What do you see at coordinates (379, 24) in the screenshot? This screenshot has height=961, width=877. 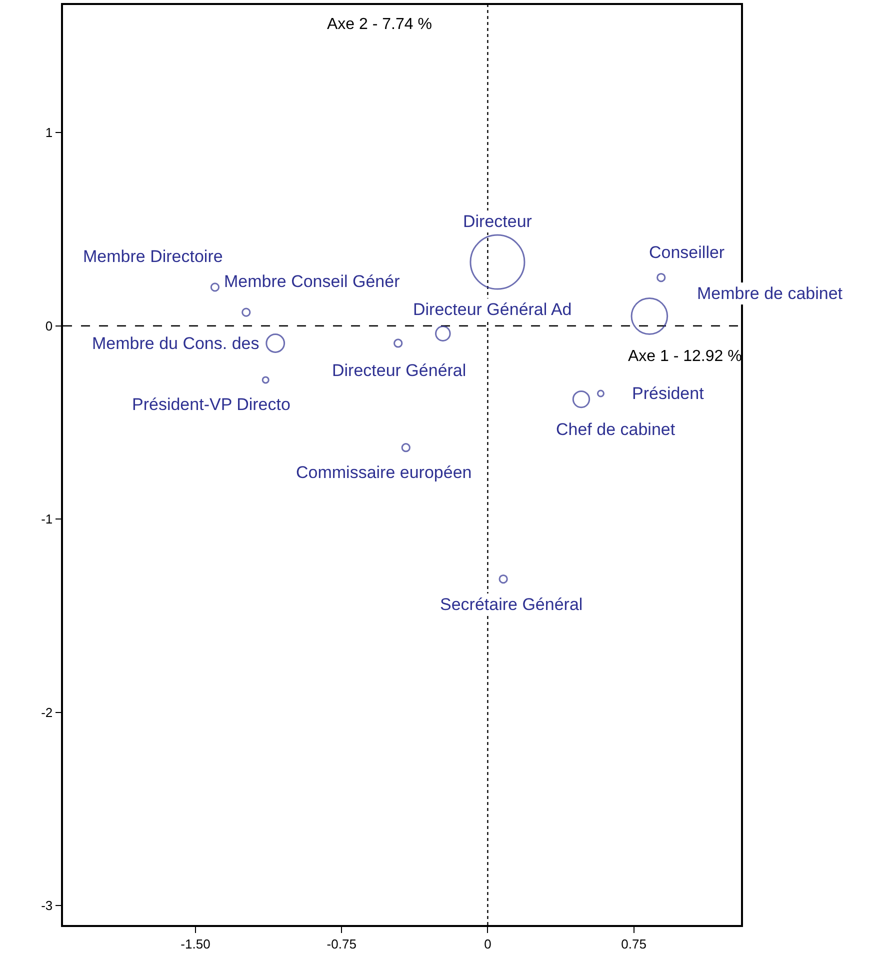 I see `y-axis-title: Axe 2 - 7.74 %` at bounding box center [379, 24].